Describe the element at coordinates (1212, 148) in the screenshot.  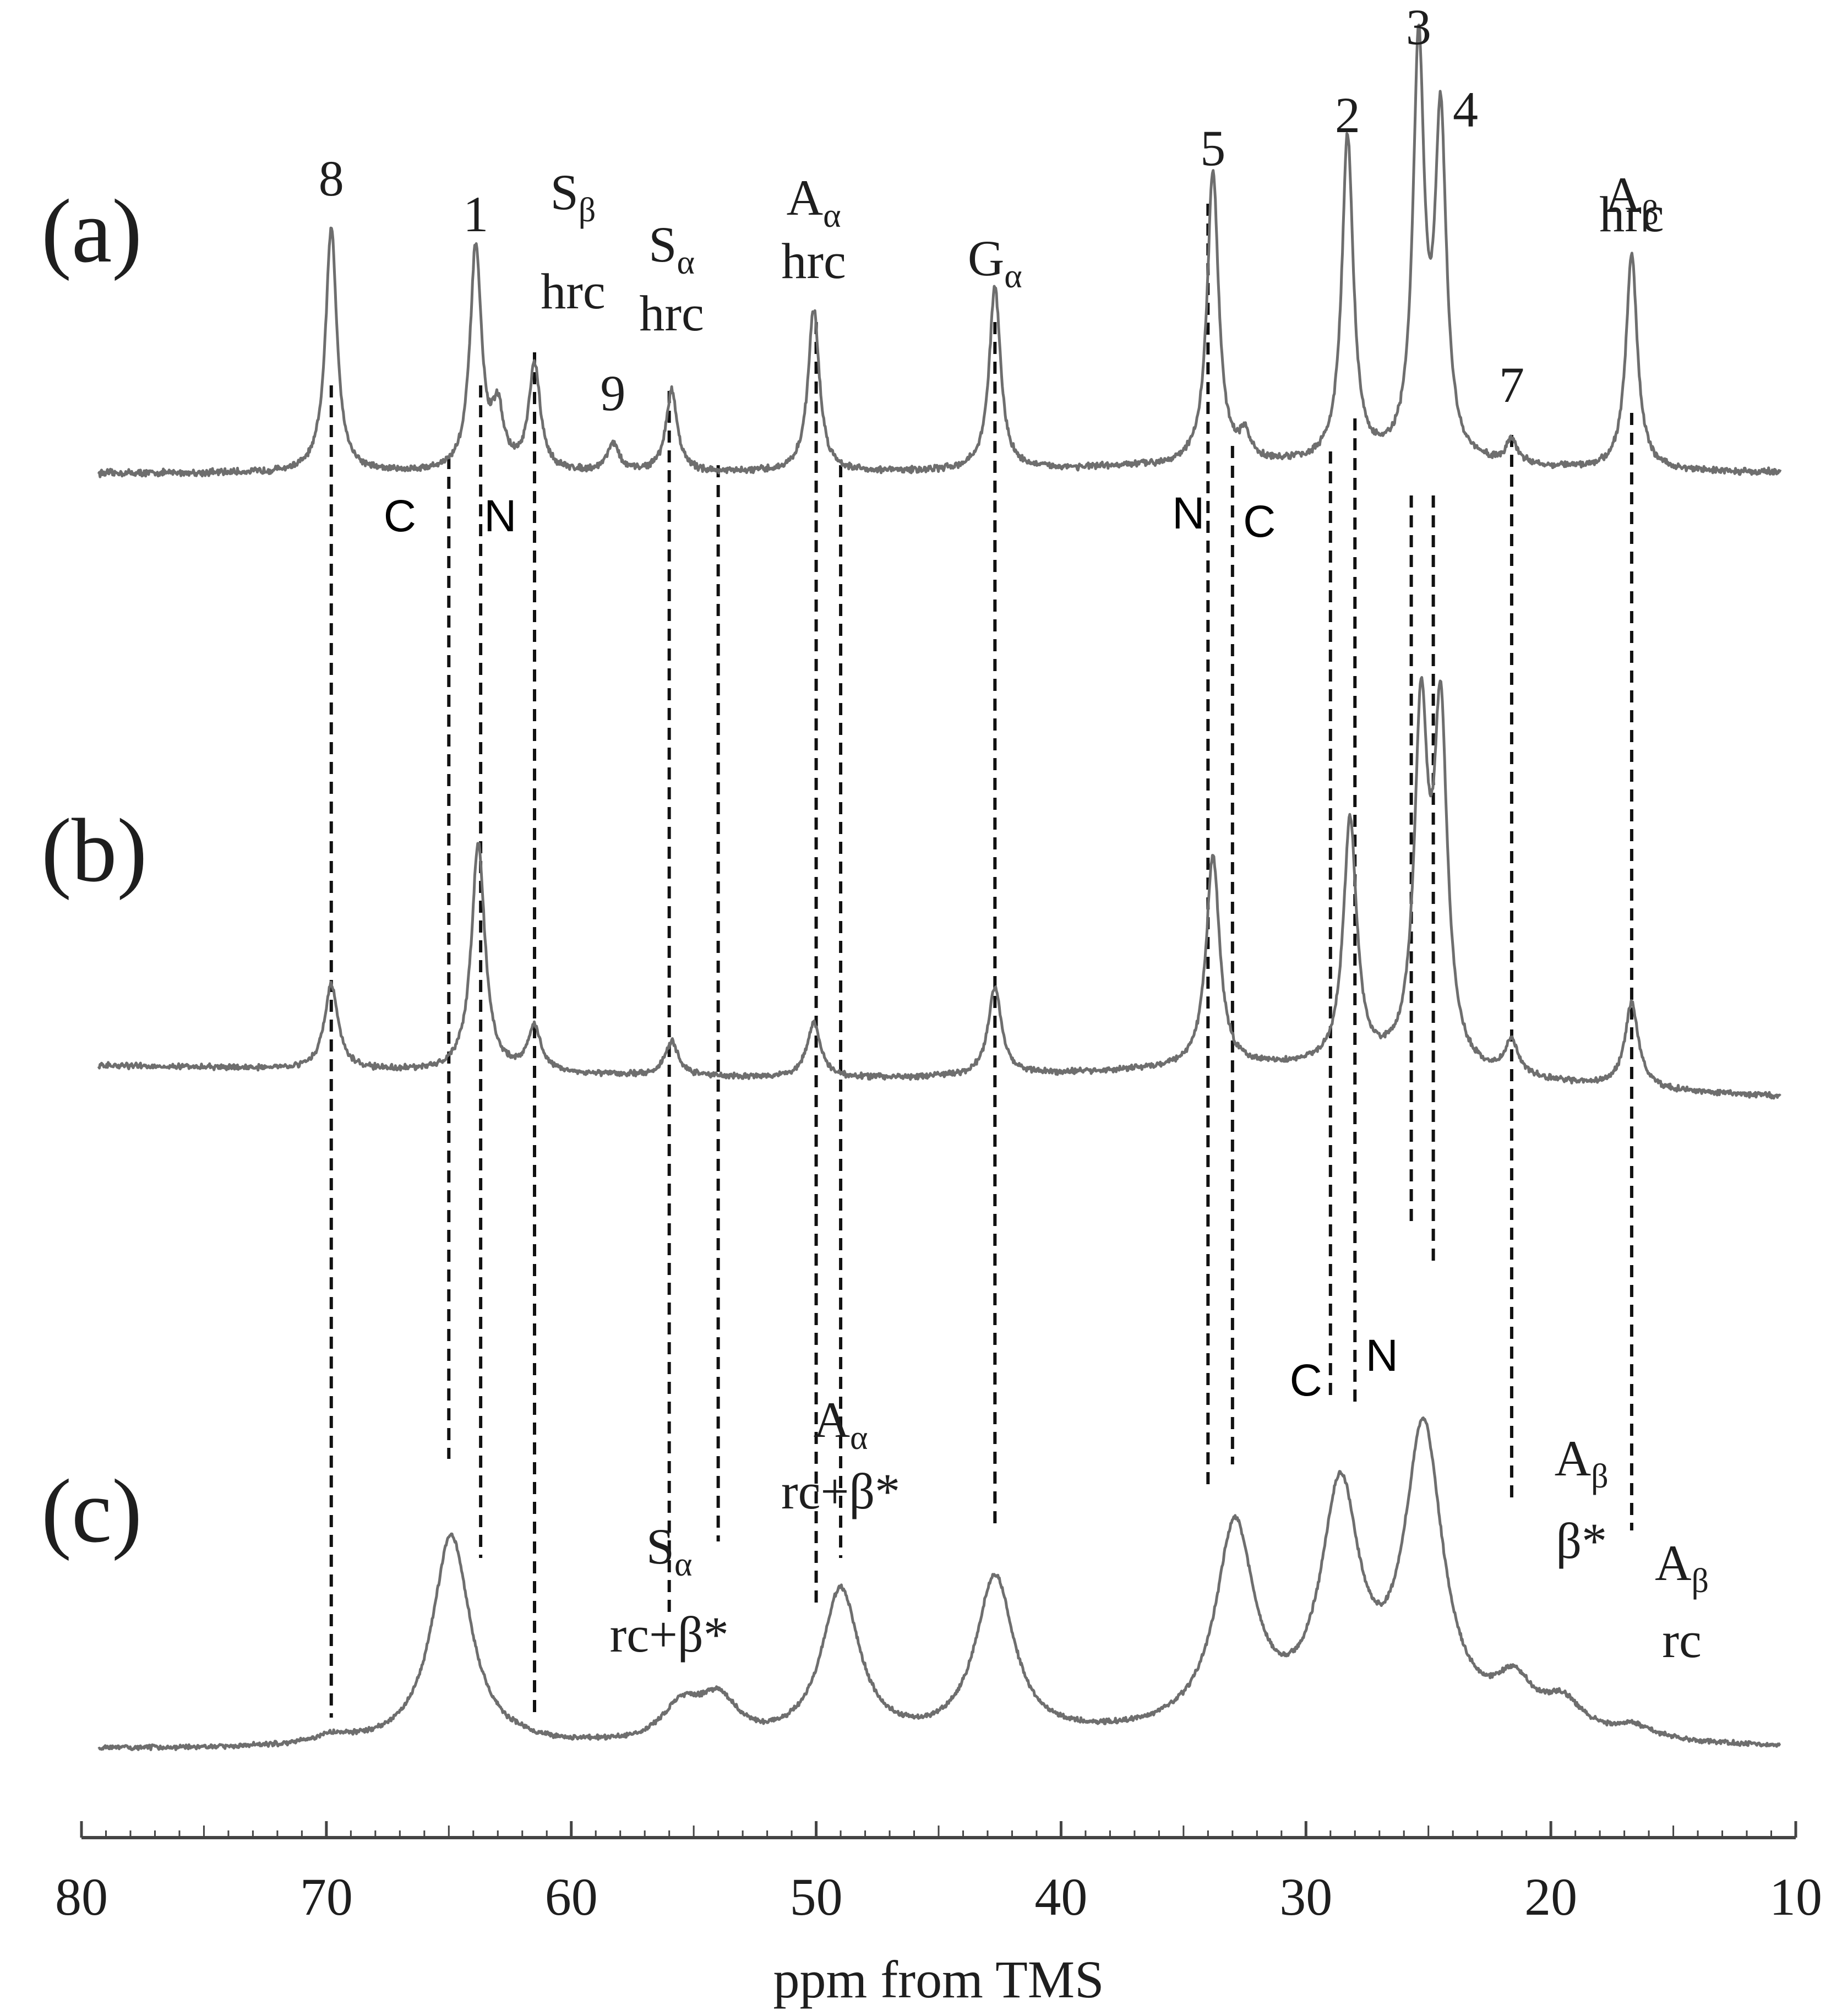
I see `peak-label: 5` at that location.